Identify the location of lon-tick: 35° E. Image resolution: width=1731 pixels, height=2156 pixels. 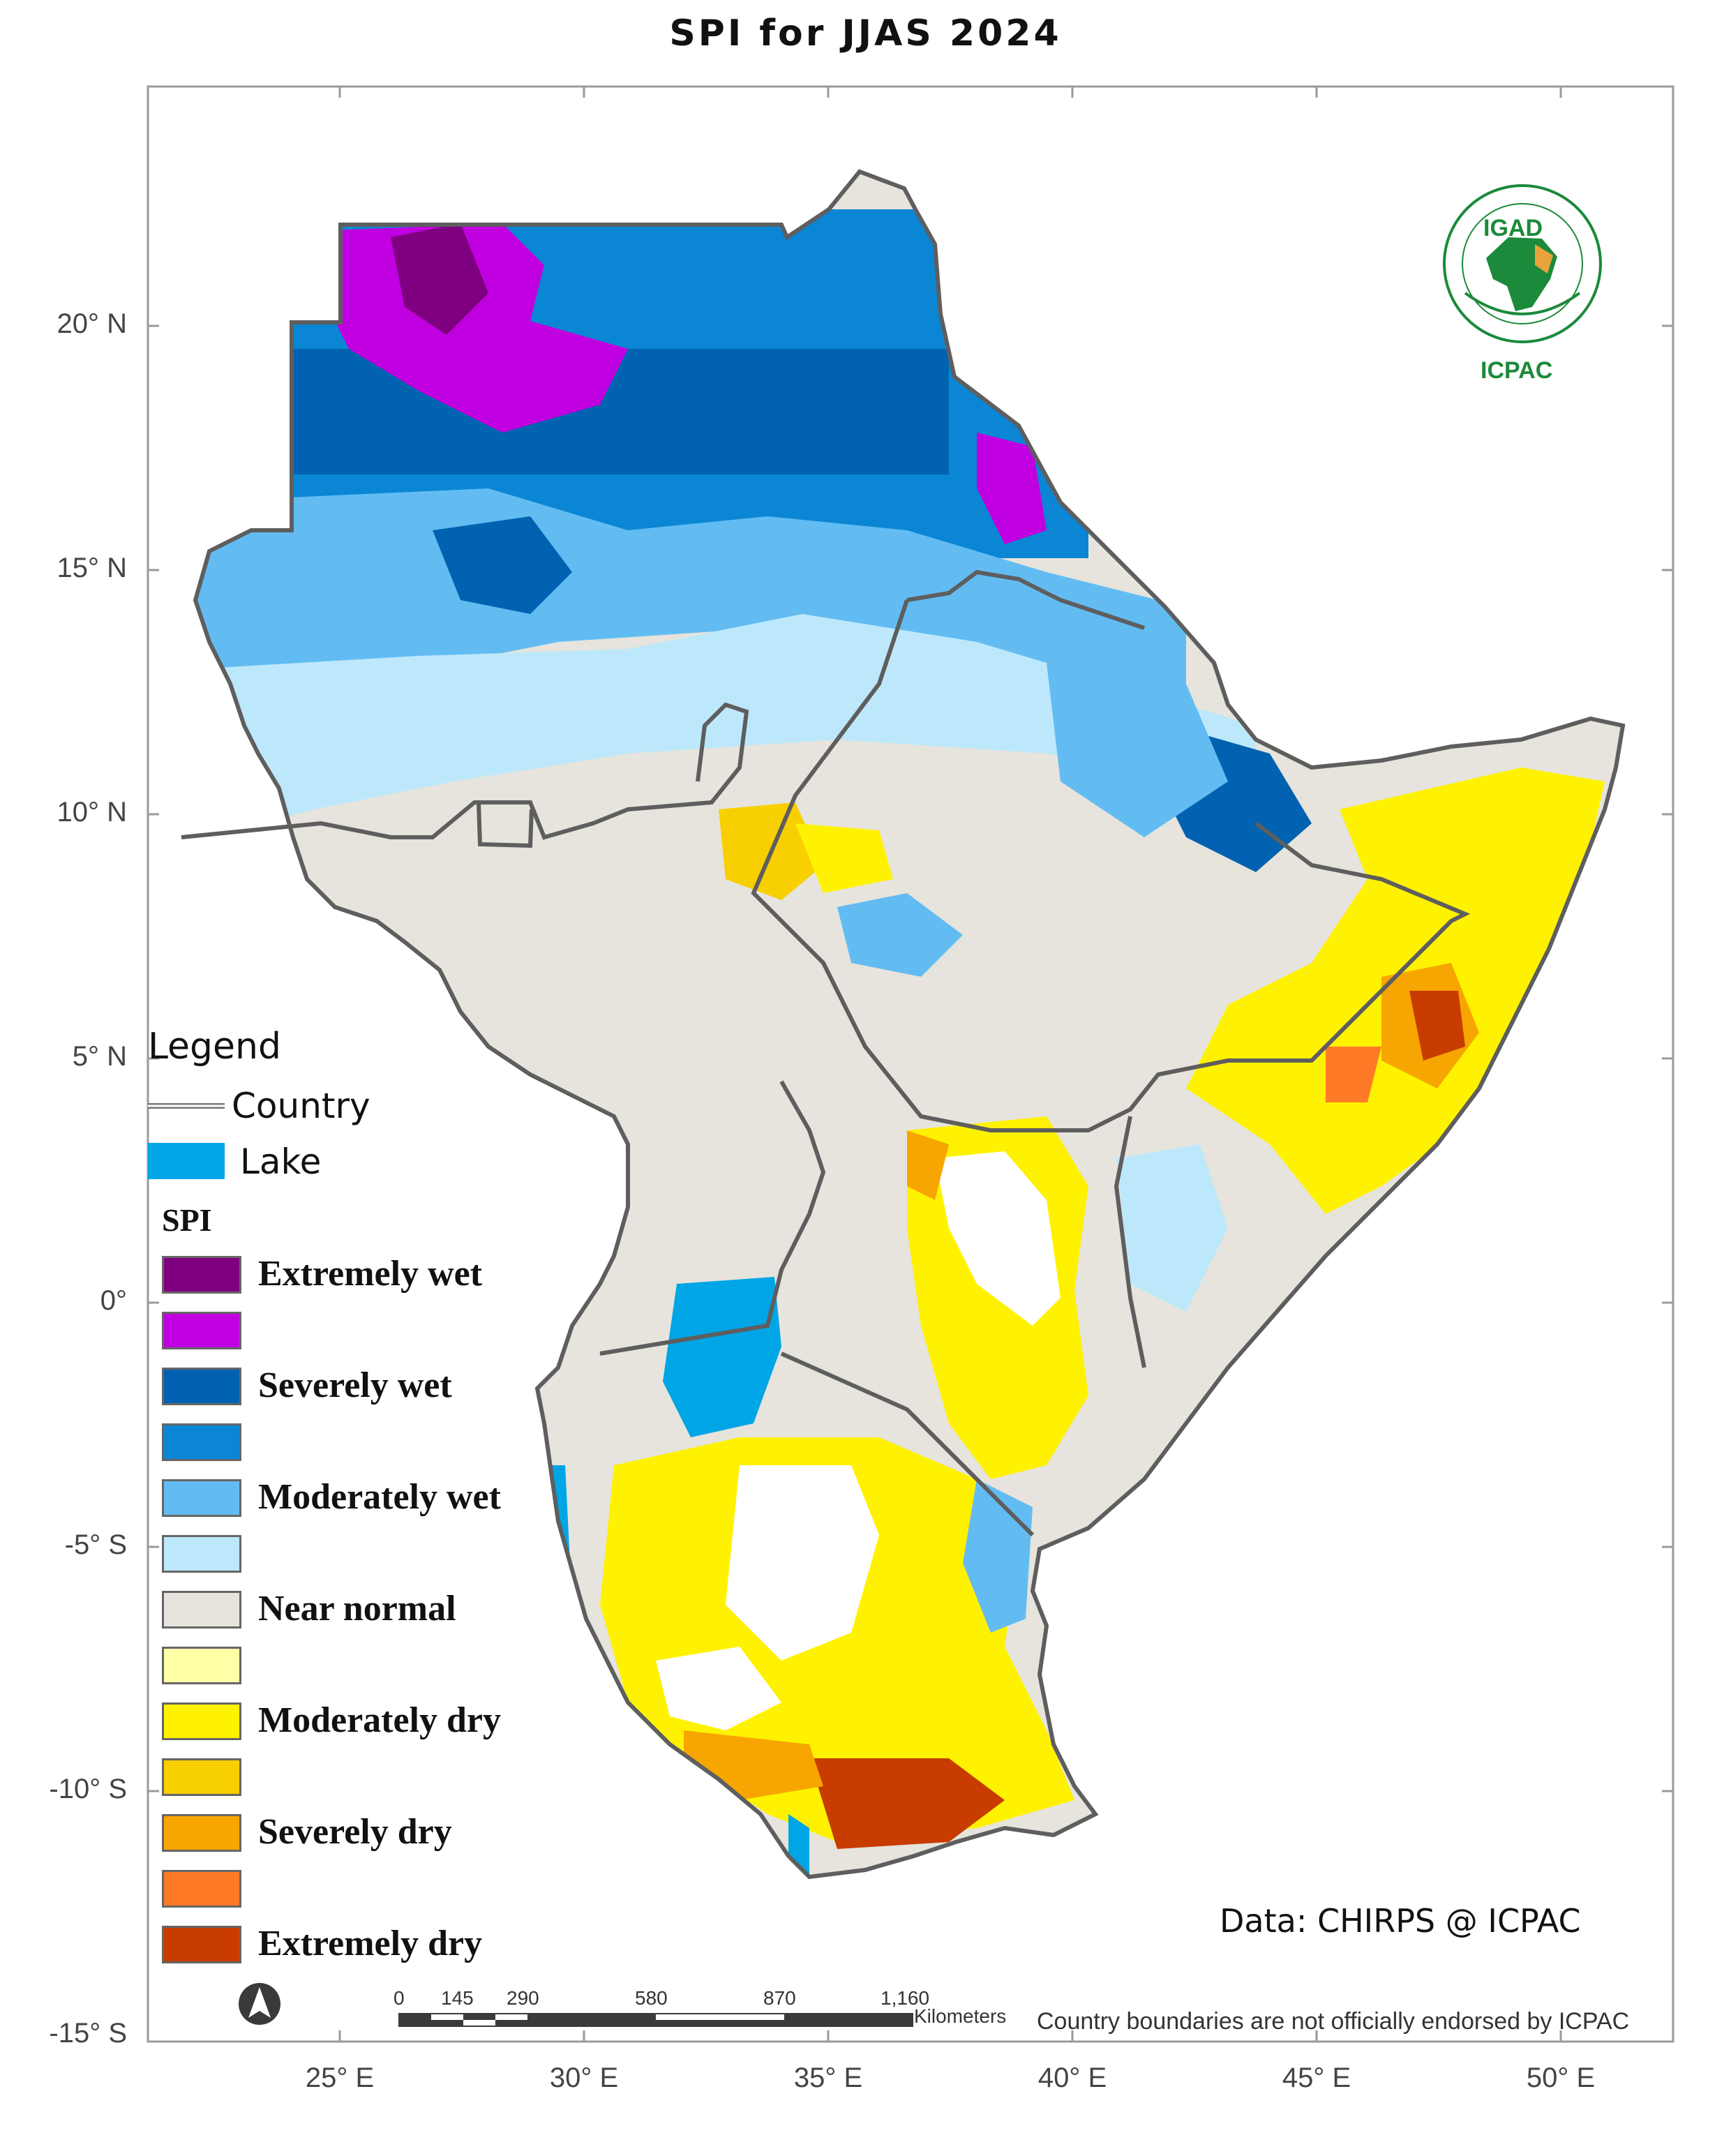
(828, 2078).